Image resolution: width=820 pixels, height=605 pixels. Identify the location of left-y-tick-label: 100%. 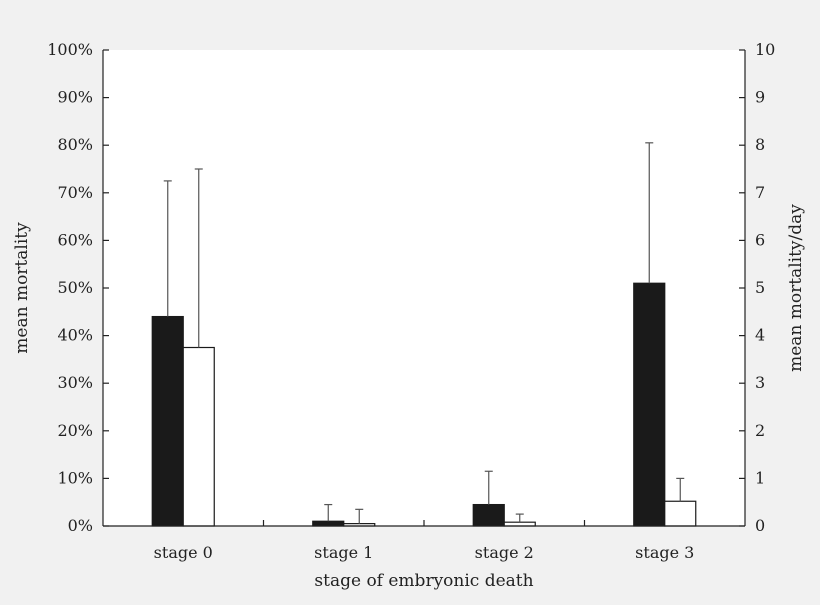
(70, 49).